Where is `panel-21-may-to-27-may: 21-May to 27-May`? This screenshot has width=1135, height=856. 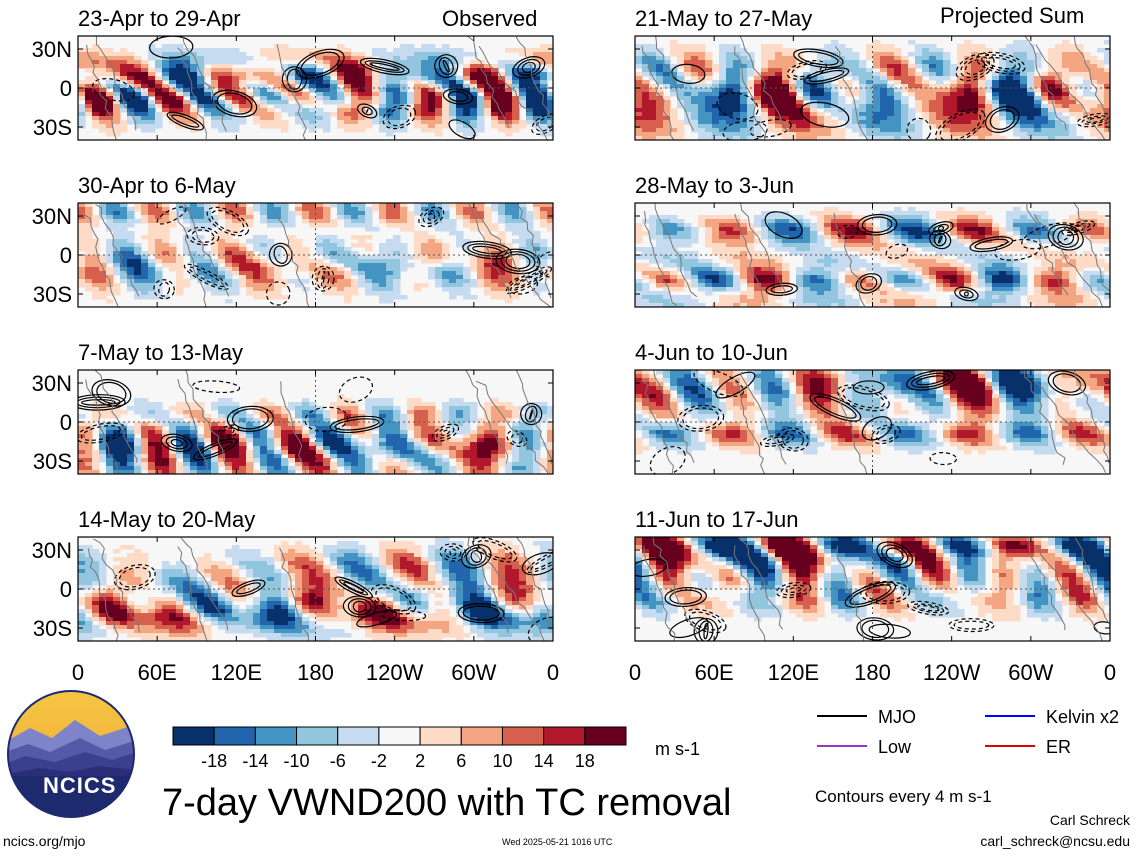
panel-21-may-to-27-may: 21-May to 27-May is located at coordinates (872, 73).